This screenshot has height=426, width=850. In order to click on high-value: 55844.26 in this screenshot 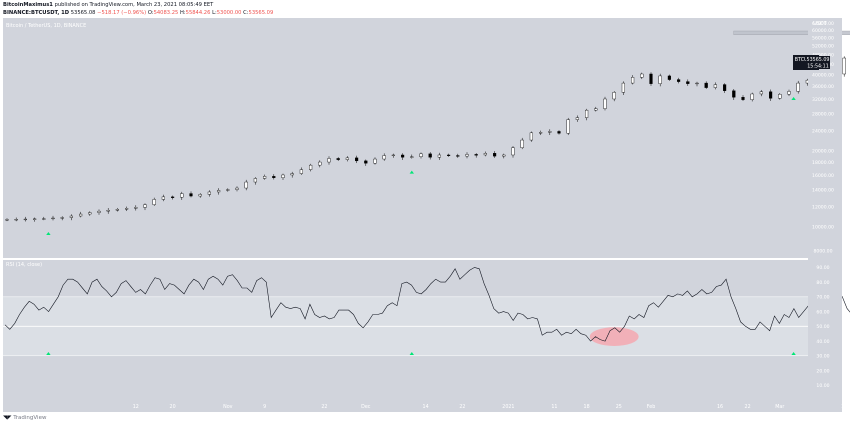, I will do `click(198, 13)`.